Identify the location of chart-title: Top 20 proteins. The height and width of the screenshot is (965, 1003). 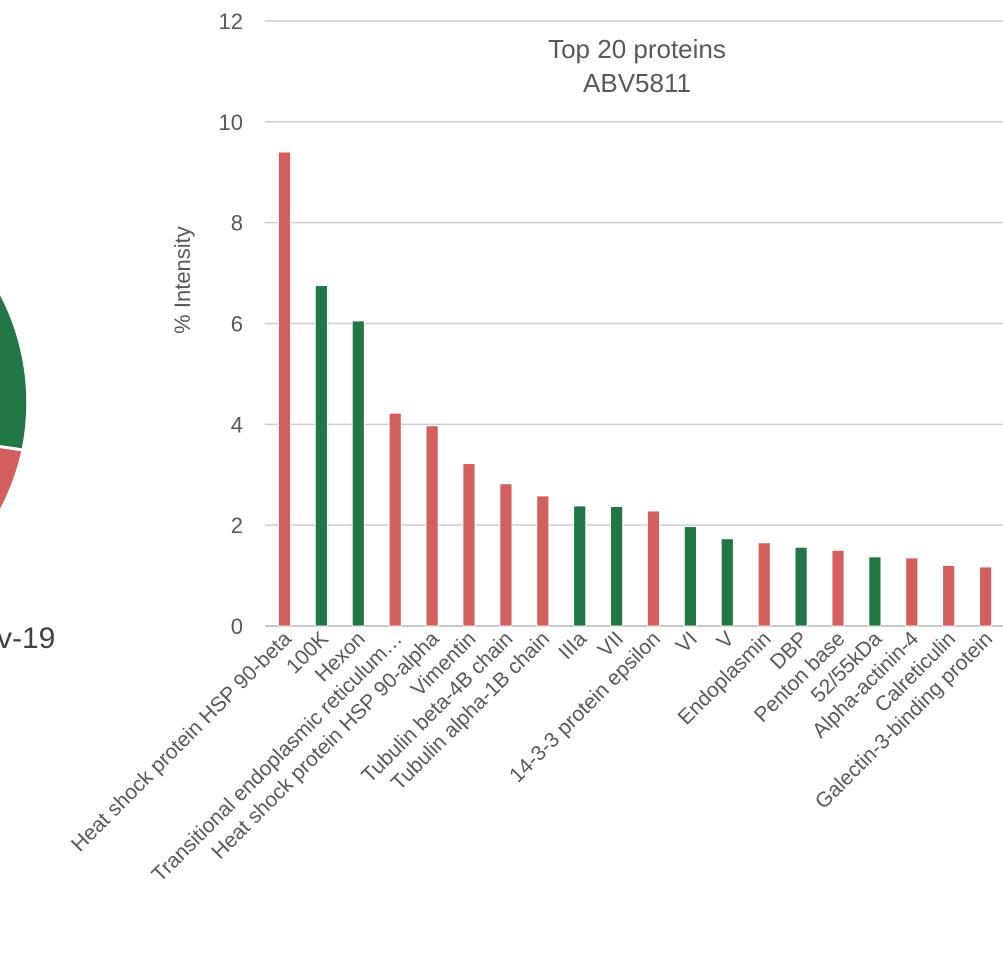
(637, 49).